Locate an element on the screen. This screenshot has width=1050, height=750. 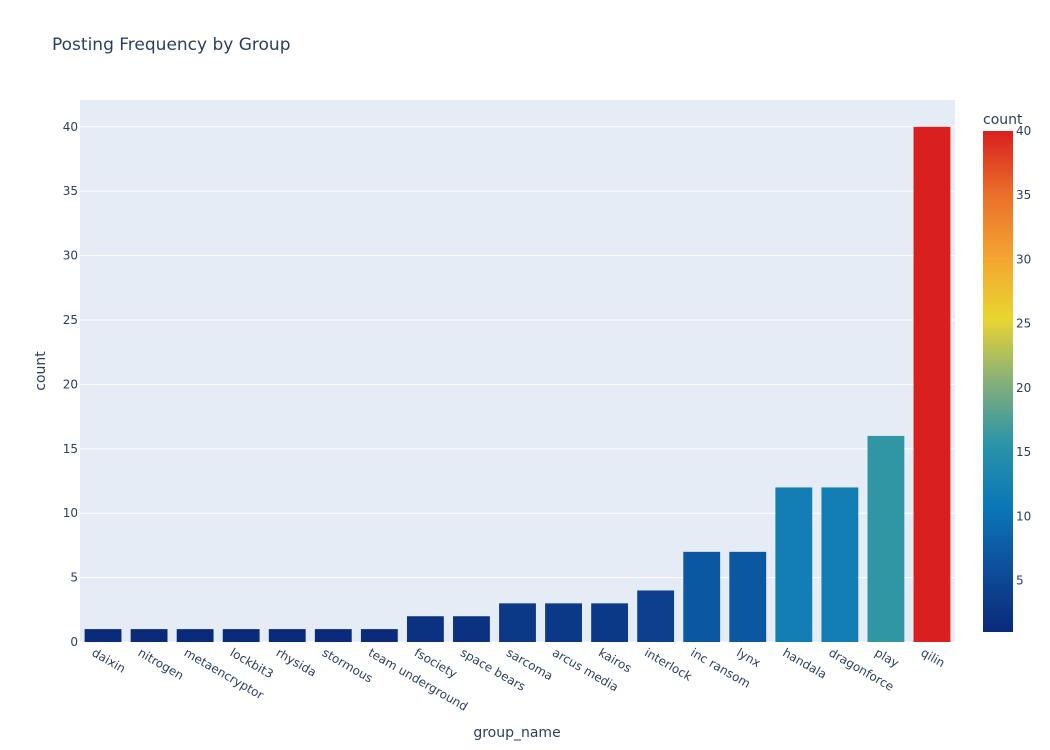
y-tick-label: 35 is located at coordinates (70, 191).